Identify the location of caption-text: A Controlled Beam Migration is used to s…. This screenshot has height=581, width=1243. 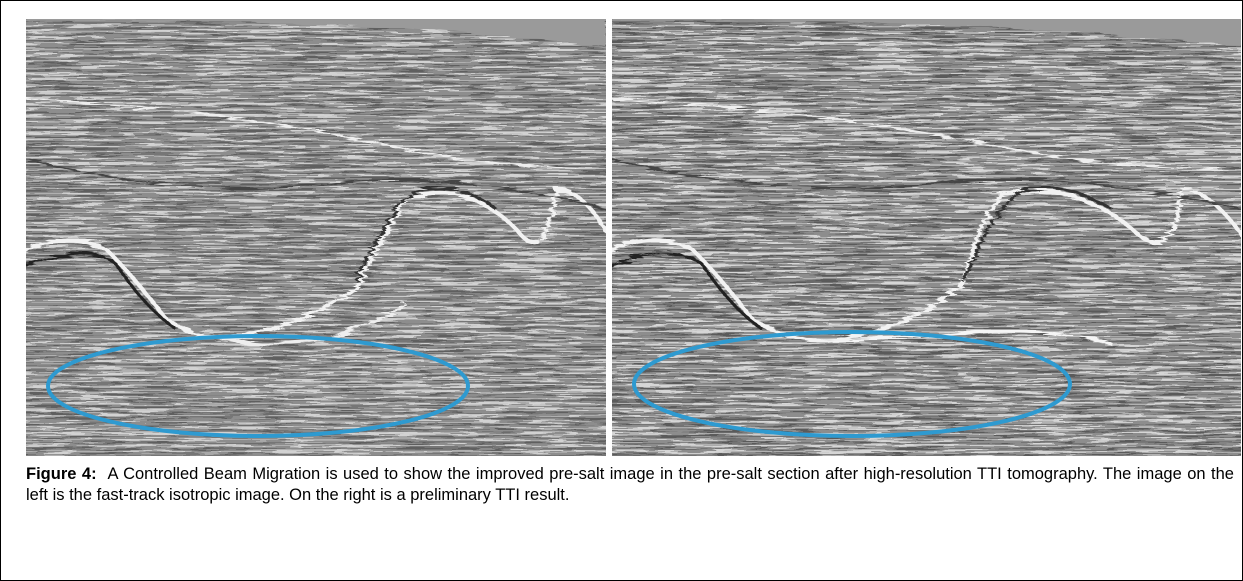
(630, 484).